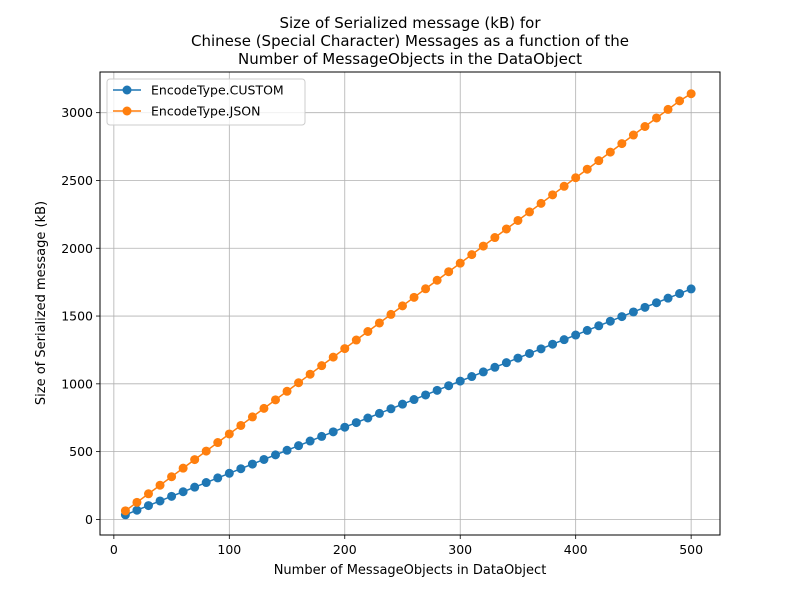 The height and width of the screenshot is (600, 800). Describe the element at coordinates (691, 549) in the screenshot. I see `x-tick-label: 500` at that location.